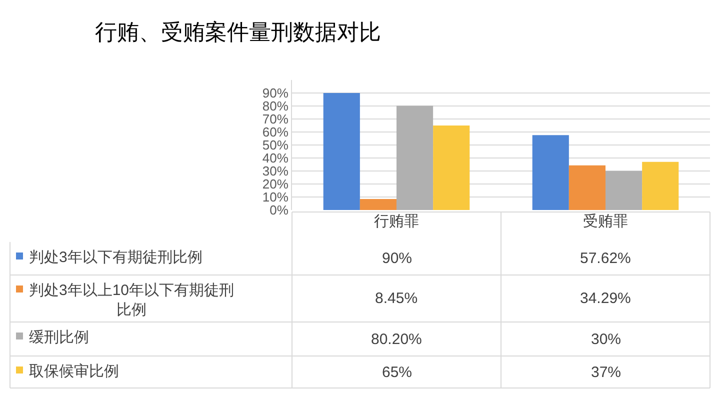  I want to click on y-tick-label: 70%, so click(275, 119).